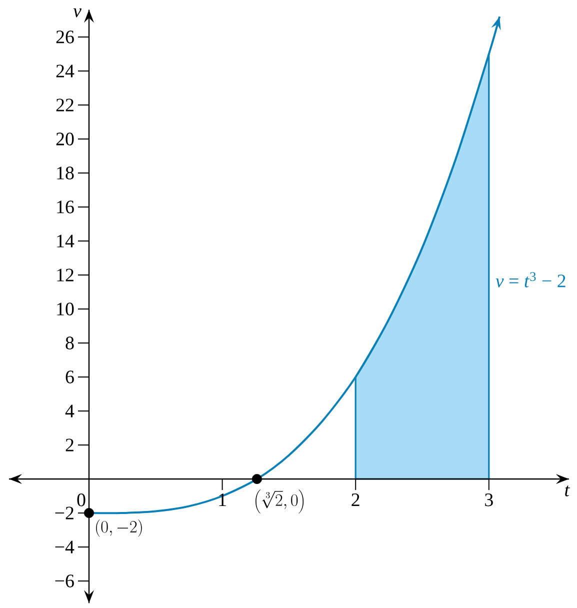 This screenshot has height=608, width=577. What do you see at coordinates (65, 241) in the screenshot?
I see `y-tick-label: 14` at bounding box center [65, 241].